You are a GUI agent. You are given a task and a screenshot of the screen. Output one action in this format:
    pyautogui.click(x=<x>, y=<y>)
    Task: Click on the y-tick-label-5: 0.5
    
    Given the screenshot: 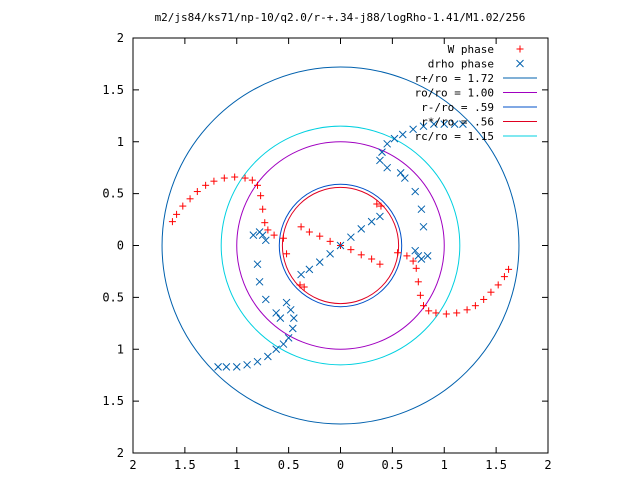 What is the action you would take?
    pyautogui.click(x=113, y=194)
    